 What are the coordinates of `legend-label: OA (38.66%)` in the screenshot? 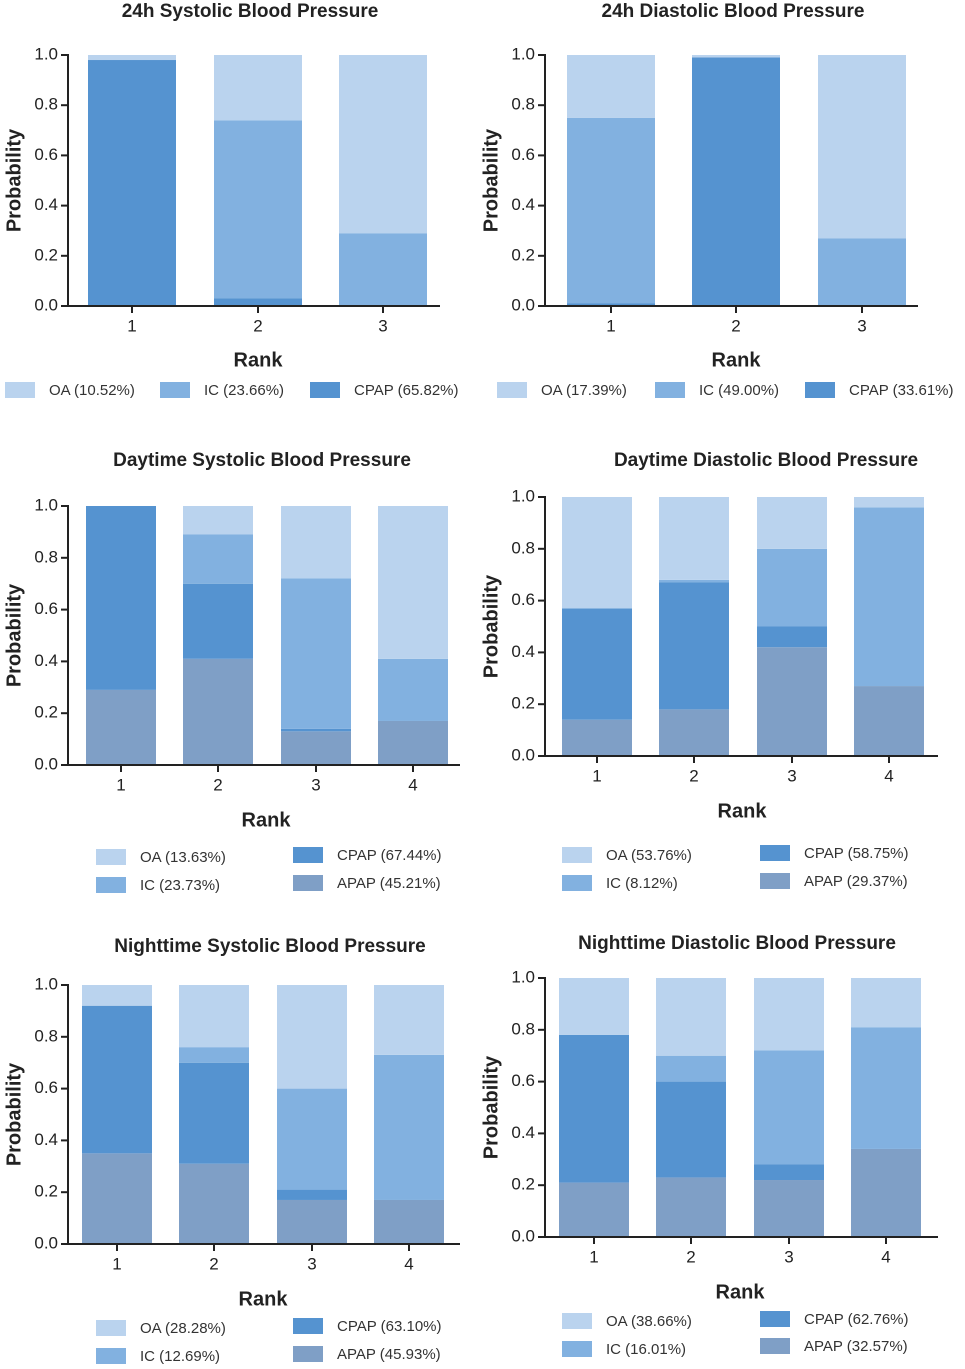 It's located at (649, 1321).